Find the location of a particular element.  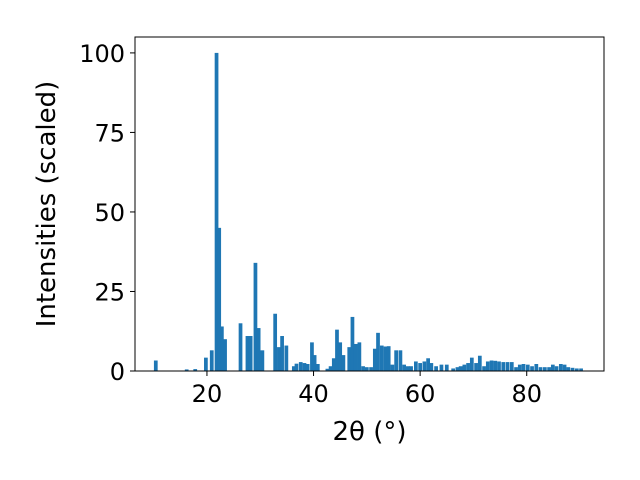

y-tick-label: 50 is located at coordinates (109, 213).